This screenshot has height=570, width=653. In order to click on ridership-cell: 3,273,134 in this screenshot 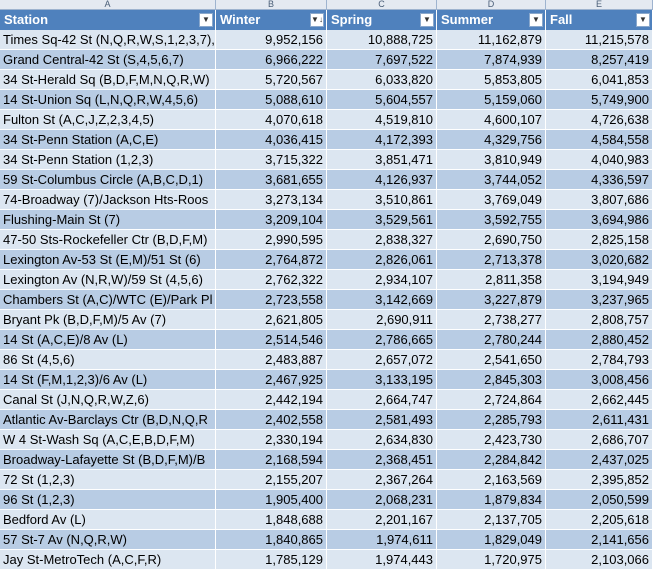, I will do `click(271, 200)`.